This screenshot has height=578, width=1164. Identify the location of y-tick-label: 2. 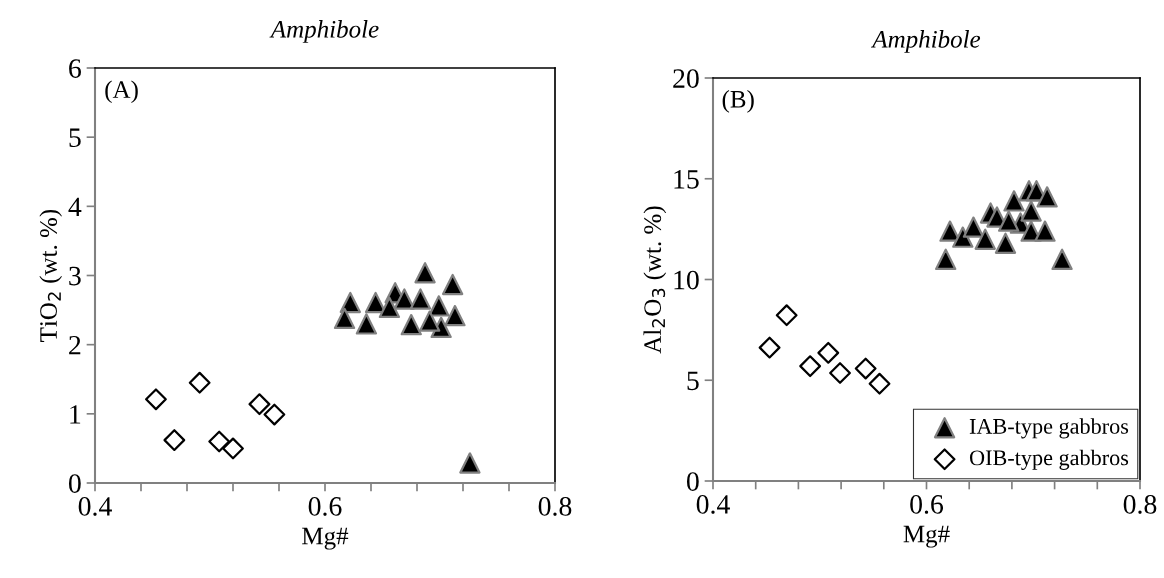
(75, 345).